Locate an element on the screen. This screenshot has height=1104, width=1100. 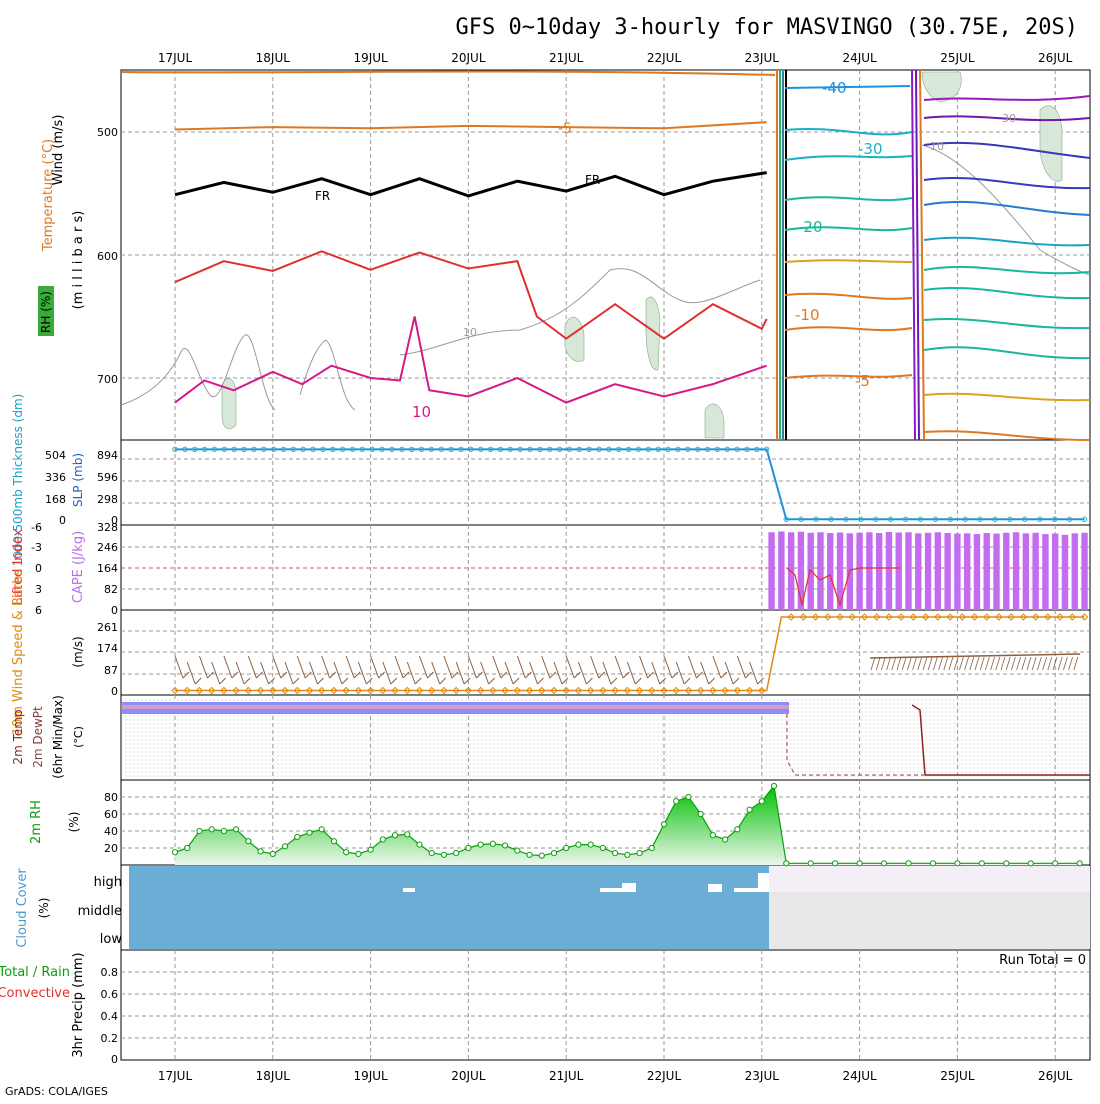
precip-yticks: 0.8 0.6 0.4 0.2 0 is located at coordinates (110, 1016).